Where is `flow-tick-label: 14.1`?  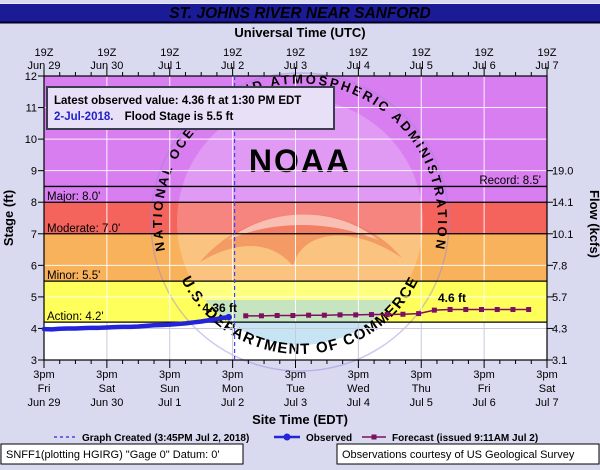 flow-tick-label: 14.1 is located at coordinates (562, 203).